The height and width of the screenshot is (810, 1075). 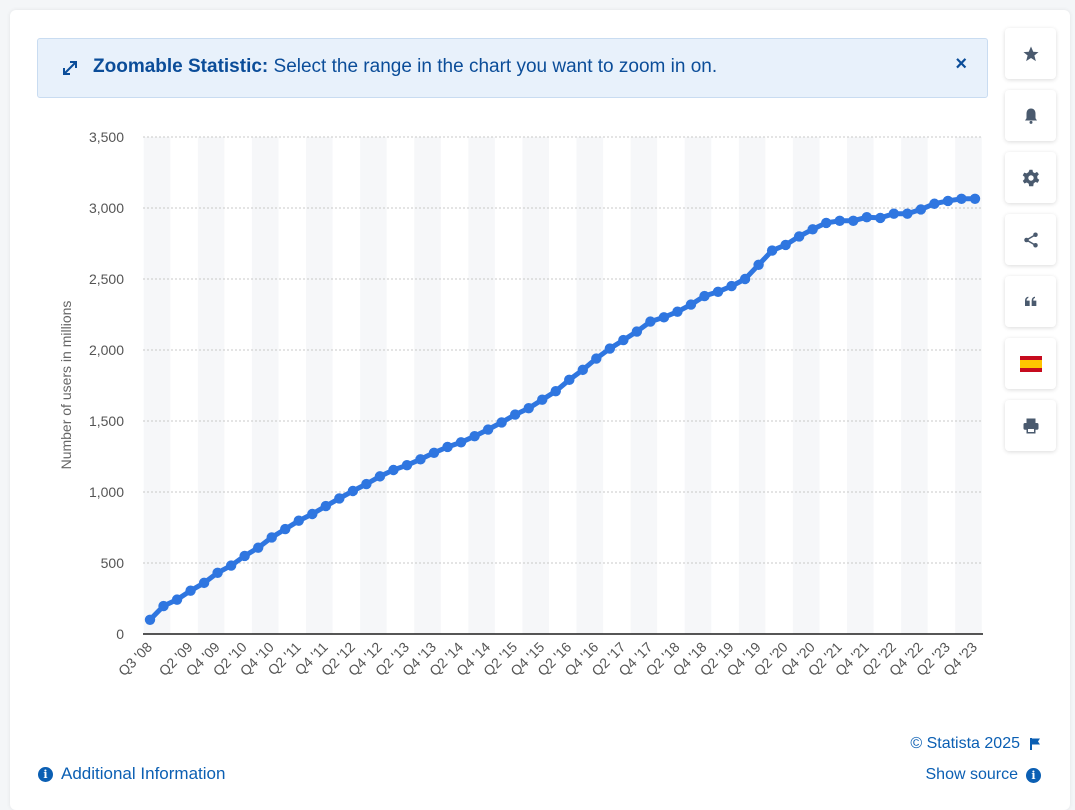 I want to click on cite-button, so click(x=1030, y=301).